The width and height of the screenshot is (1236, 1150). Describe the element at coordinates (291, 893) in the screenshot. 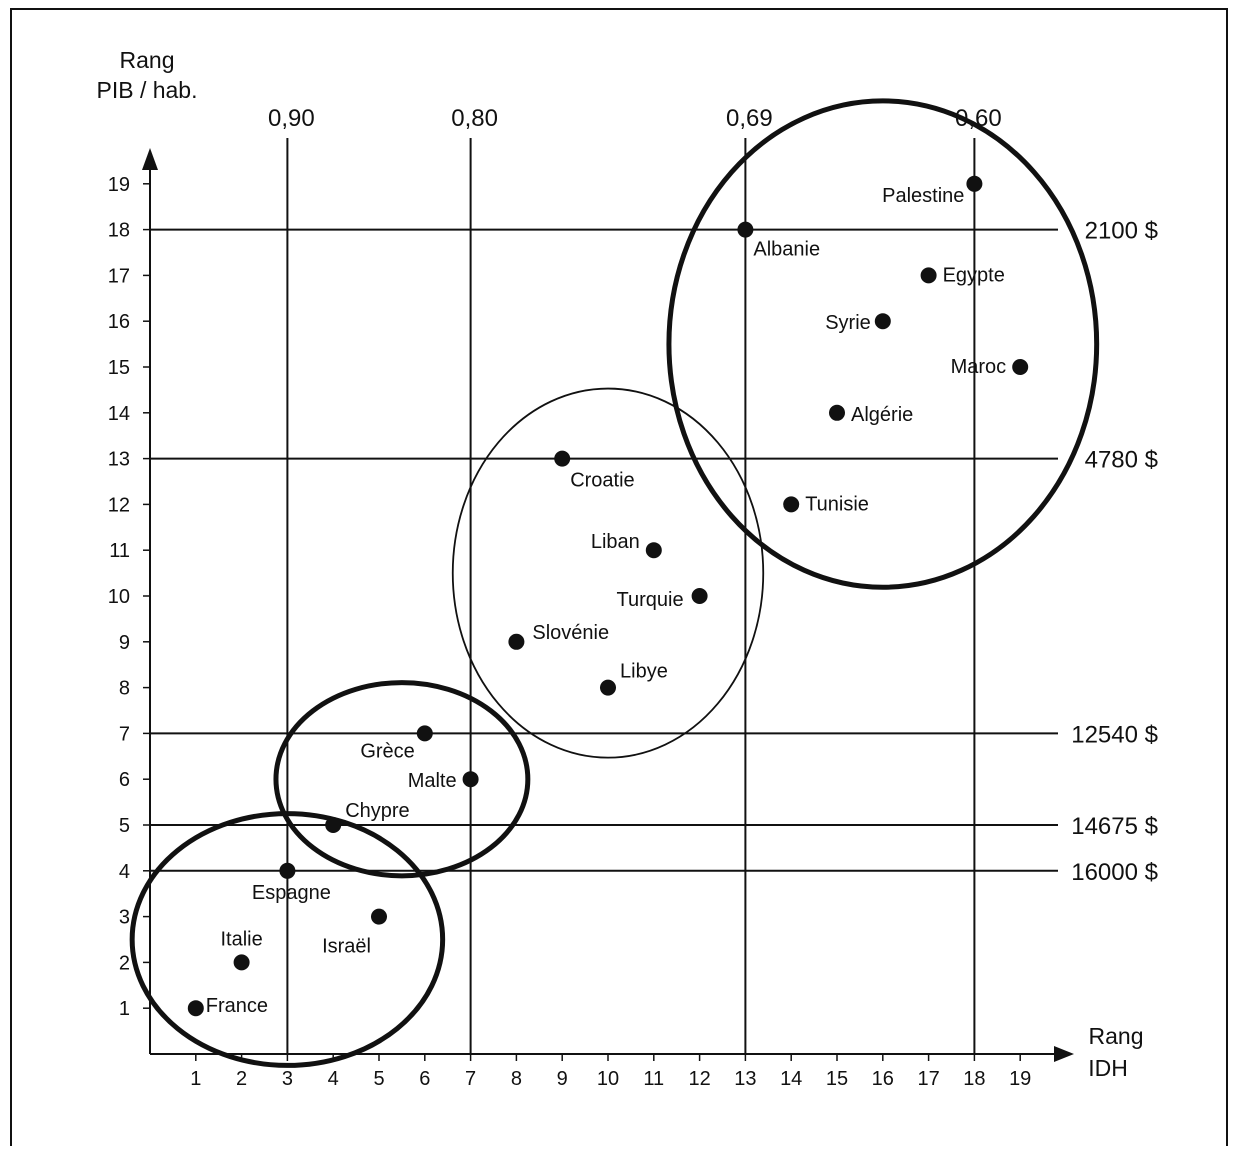

I see `point-label-espagne: Espagne` at that location.